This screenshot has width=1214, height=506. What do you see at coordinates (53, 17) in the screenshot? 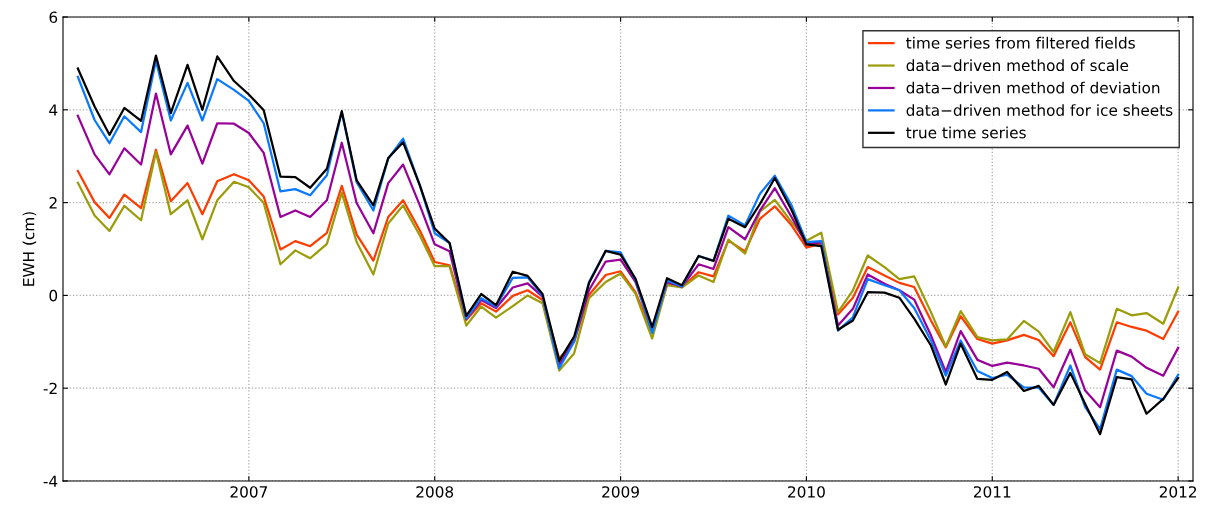
I see `y-tick-label: 6` at bounding box center [53, 17].